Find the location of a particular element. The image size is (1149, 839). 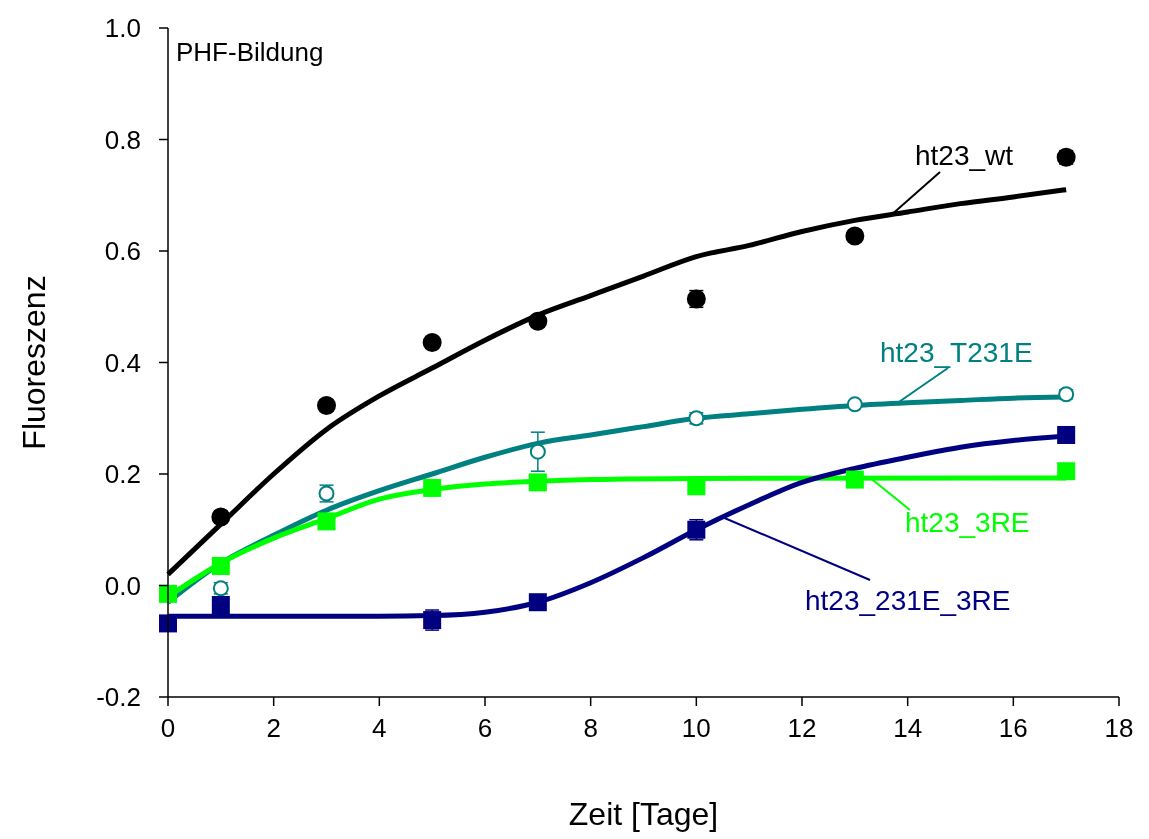

x-tick-label: 4 is located at coordinates (379, 728).